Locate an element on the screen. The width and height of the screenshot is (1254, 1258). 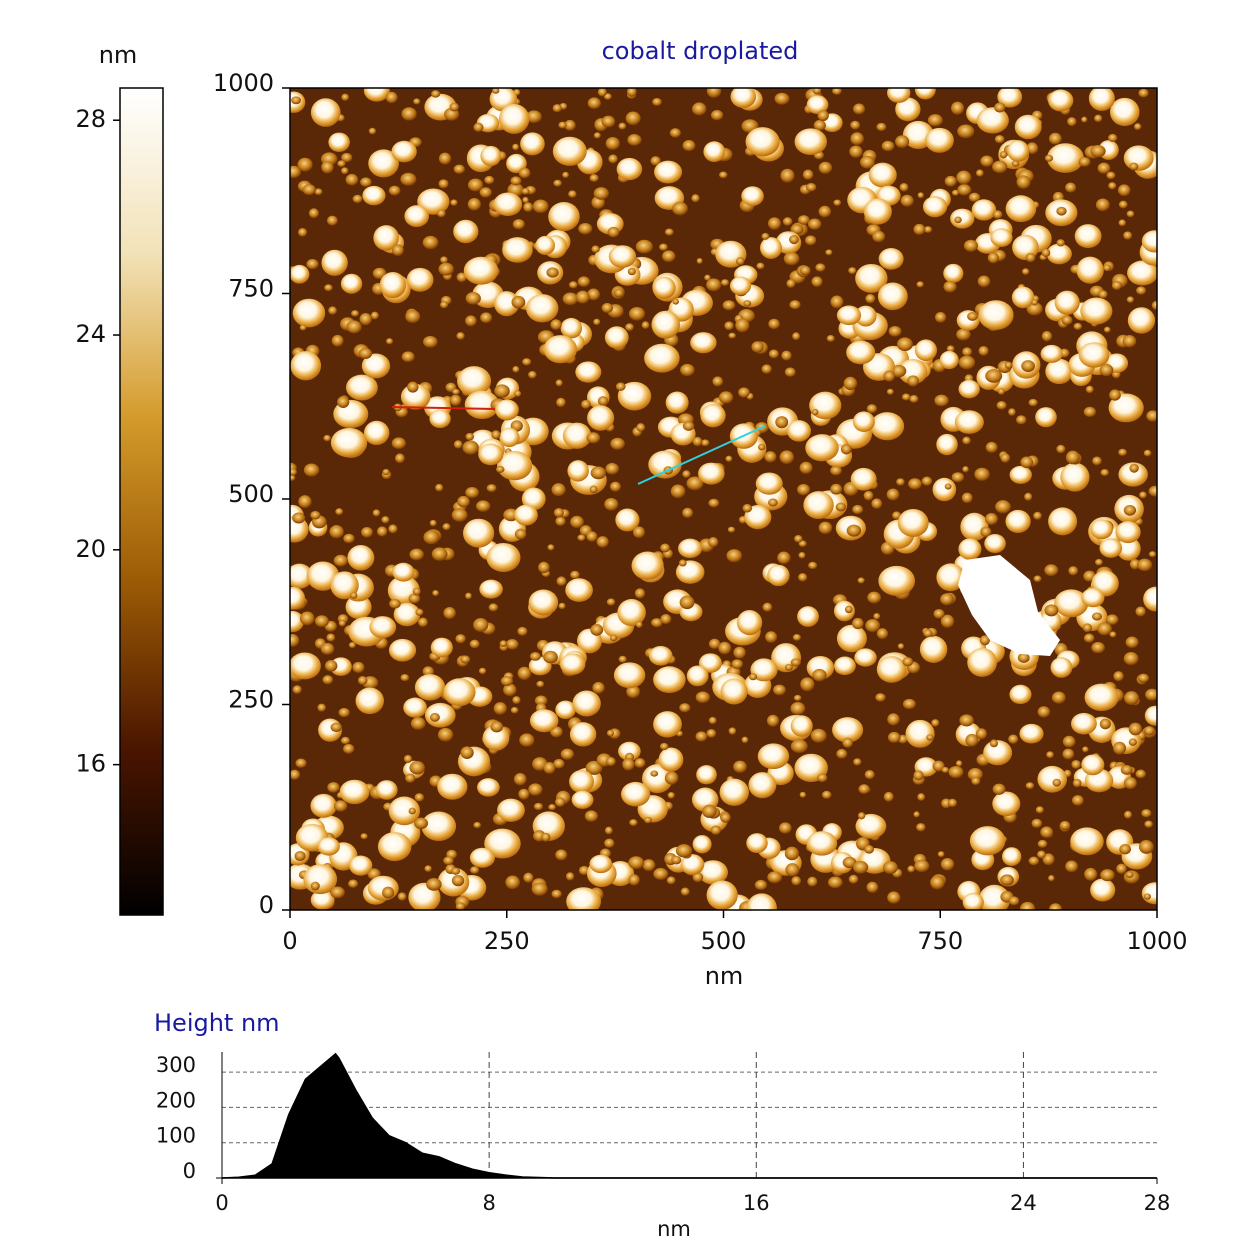
y-tick-label: 200 is located at coordinates (176, 1100).